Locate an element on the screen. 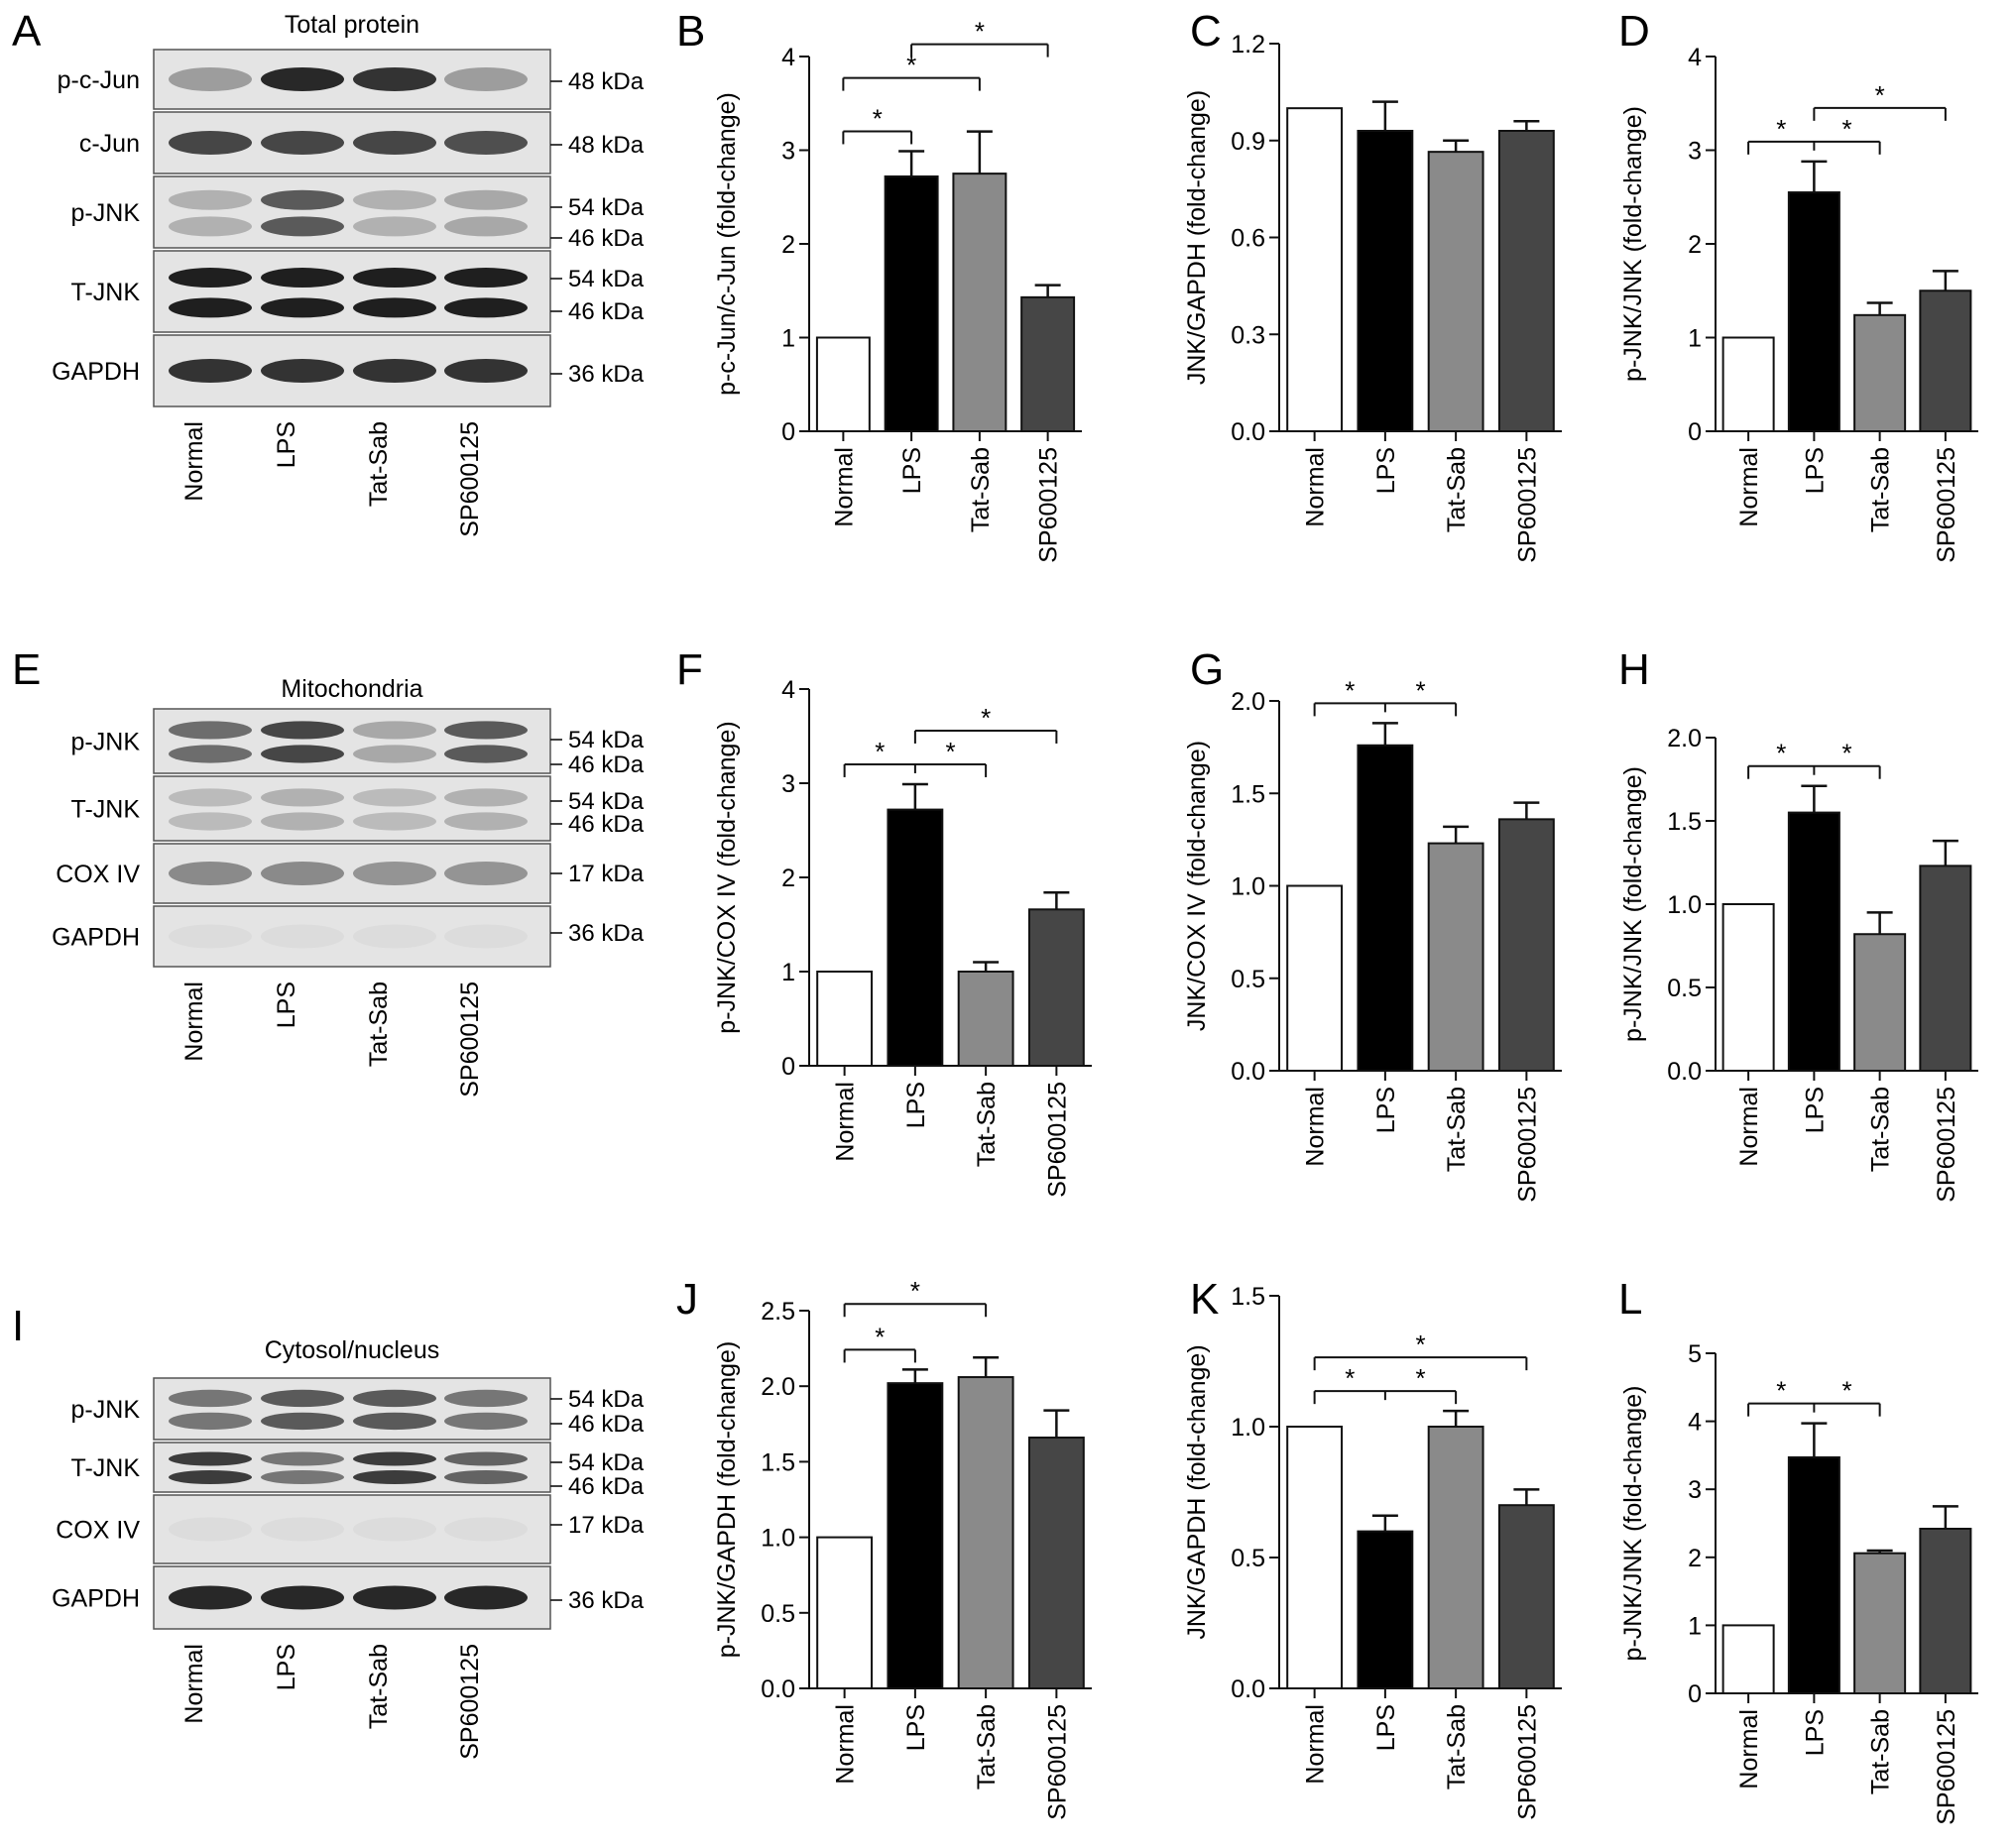 Image resolution: width=2015 pixels, height=1848 pixels. y-axis-label: p-c-Jun/c-Jun (fold-change) is located at coordinates (727, 244).